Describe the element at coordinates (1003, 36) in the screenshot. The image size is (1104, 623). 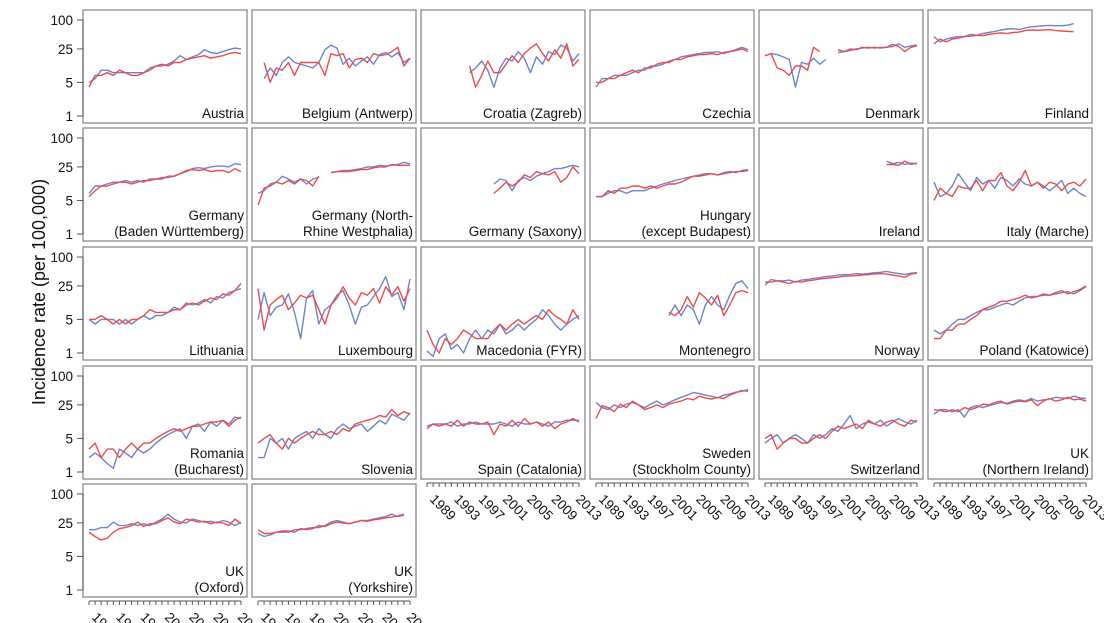
I see `series-line-red-finland` at that location.